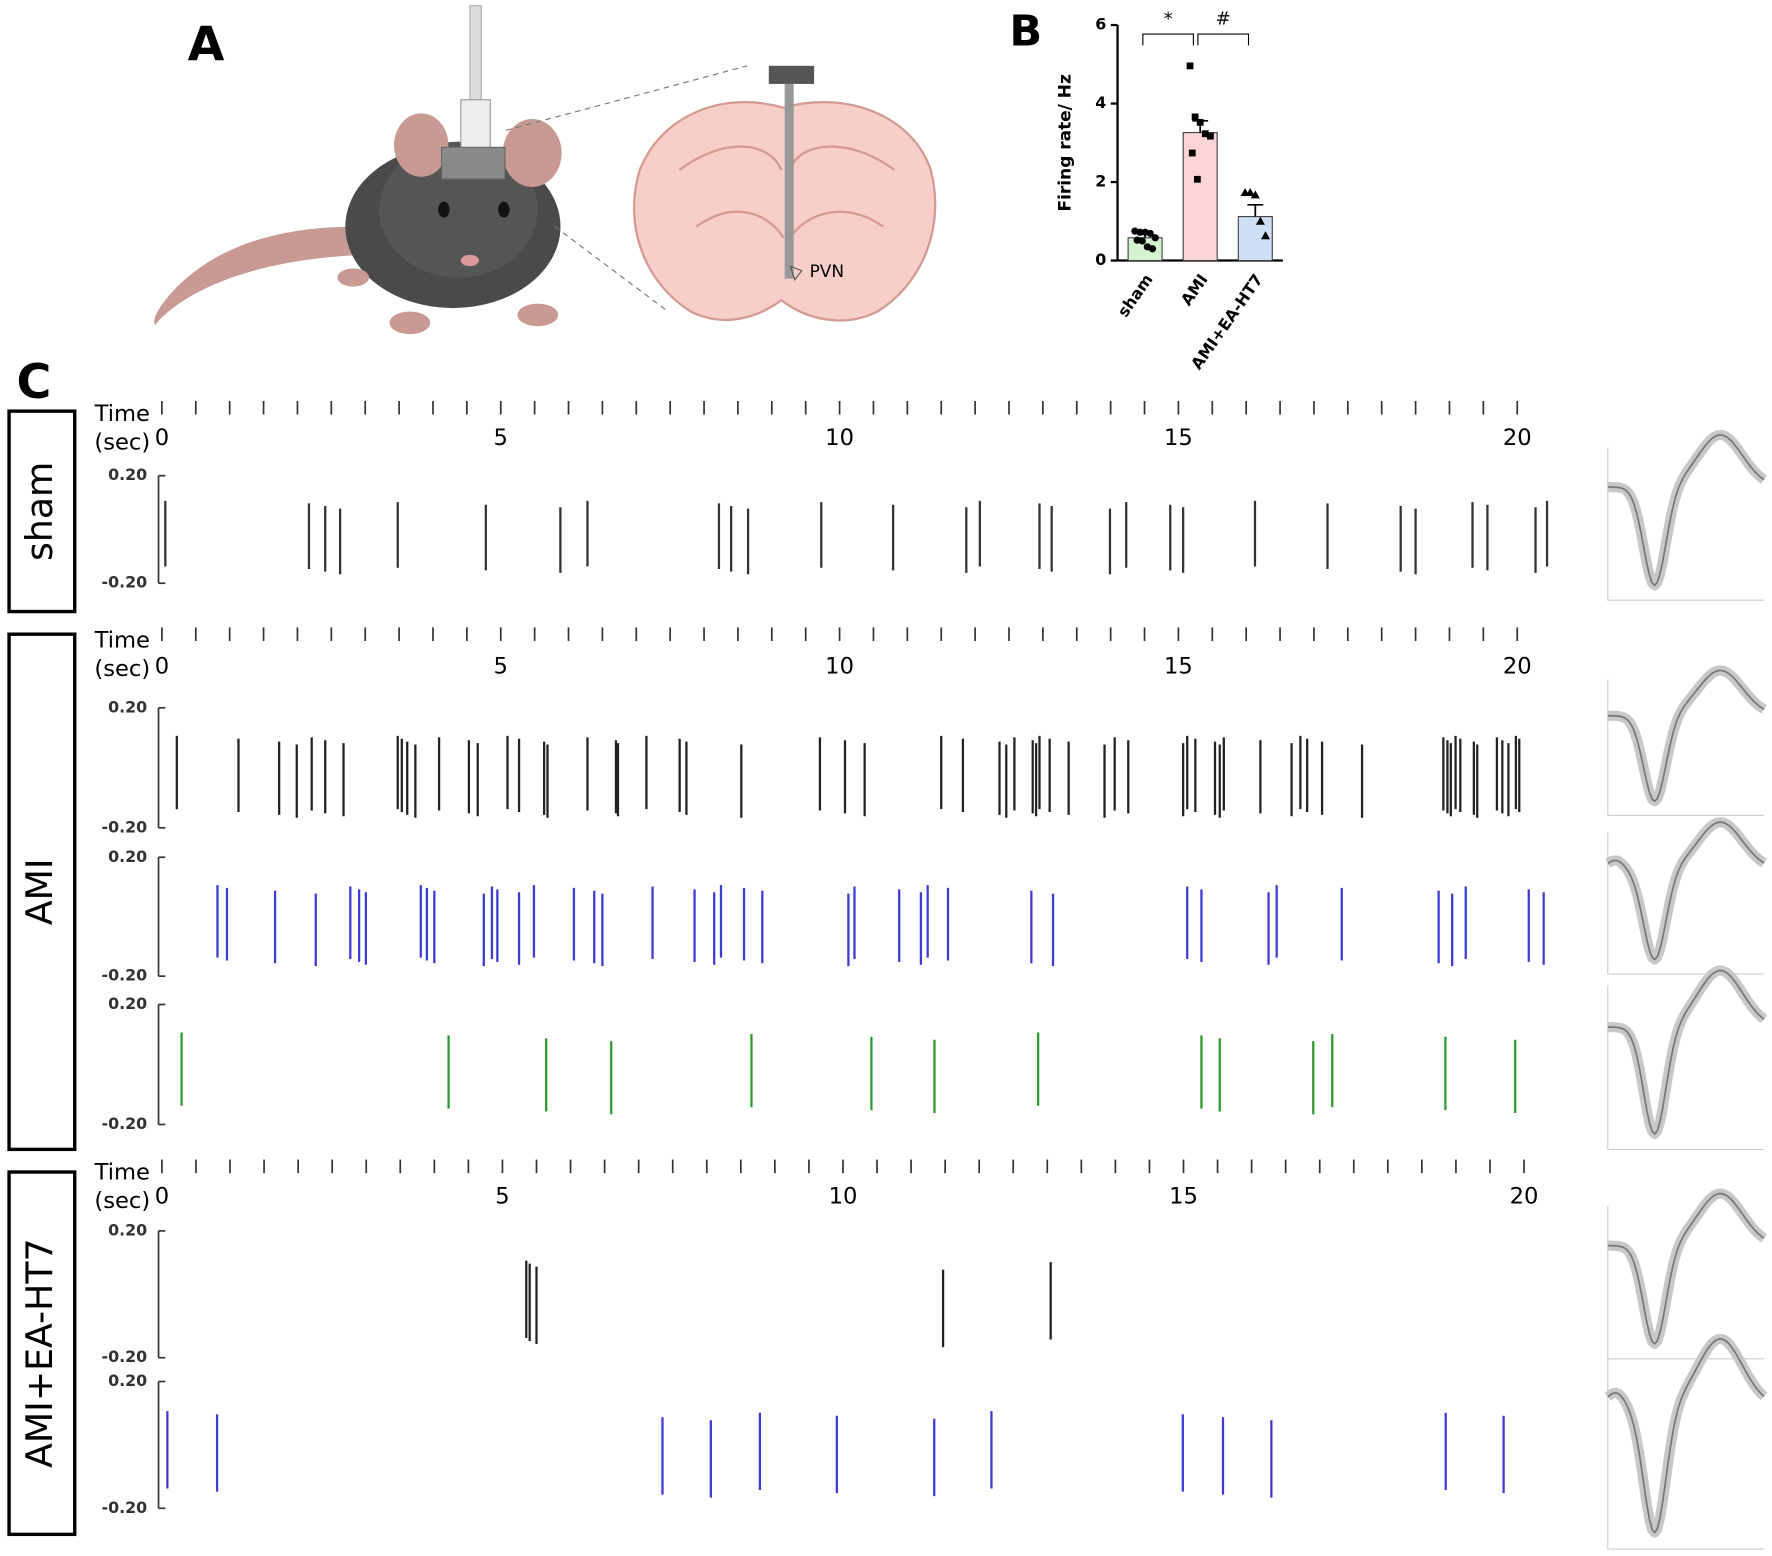 The image size is (1772, 1556). I want to click on brain-illustration, so click(784, 193).